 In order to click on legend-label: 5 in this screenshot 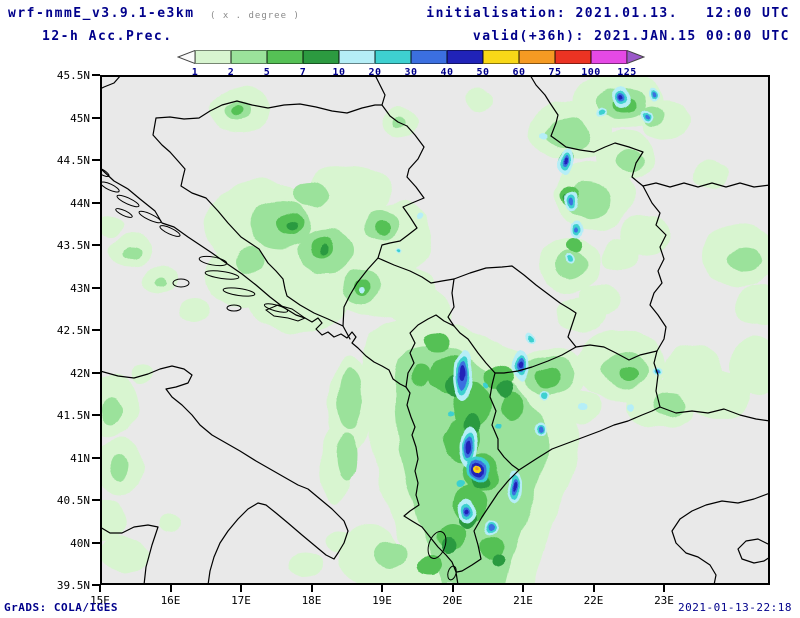, I will do `click(267, 72)`.